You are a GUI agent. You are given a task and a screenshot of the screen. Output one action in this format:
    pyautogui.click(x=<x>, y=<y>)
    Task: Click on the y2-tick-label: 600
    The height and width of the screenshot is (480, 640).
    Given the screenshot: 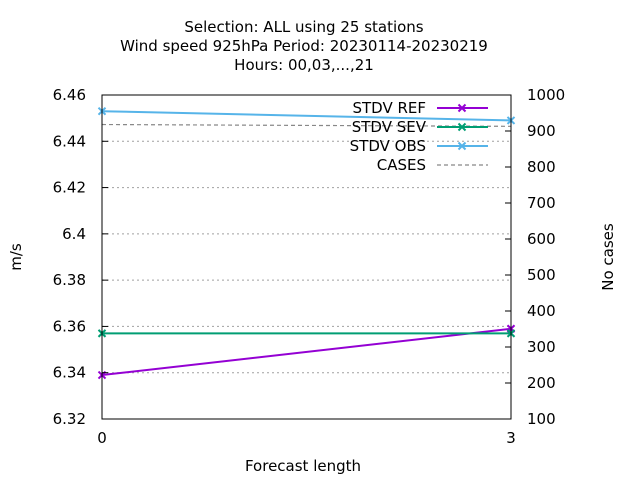 What is the action you would take?
    pyautogui.click(x=541, y=239)
    